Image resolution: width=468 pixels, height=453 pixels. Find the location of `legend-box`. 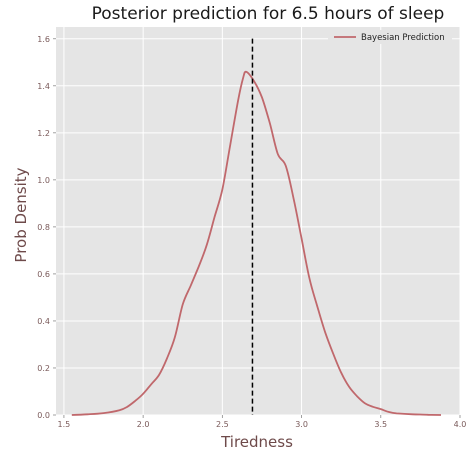

legend-box is located at coordinates (390, 37).